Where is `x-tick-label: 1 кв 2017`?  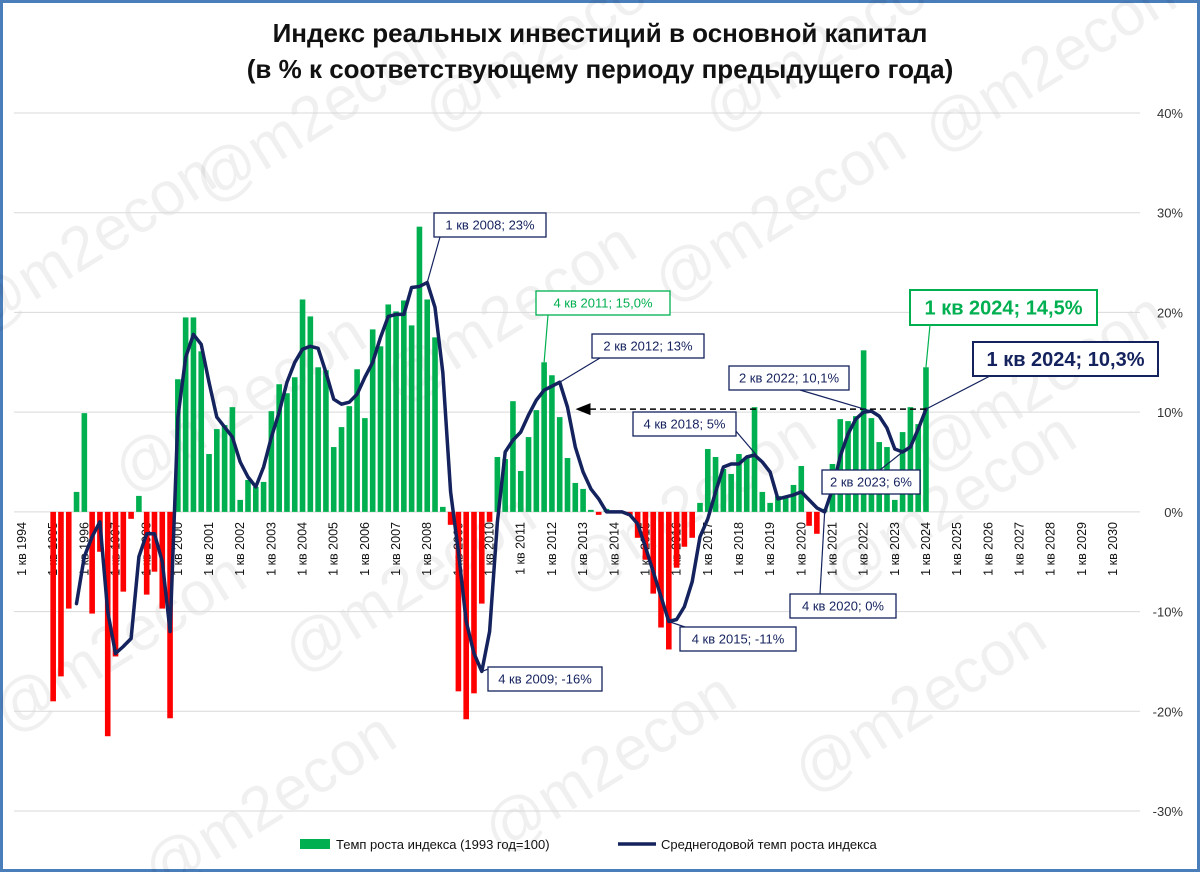 x-tick-label: 1 кв 2017 is located at coordinates (708, 549).